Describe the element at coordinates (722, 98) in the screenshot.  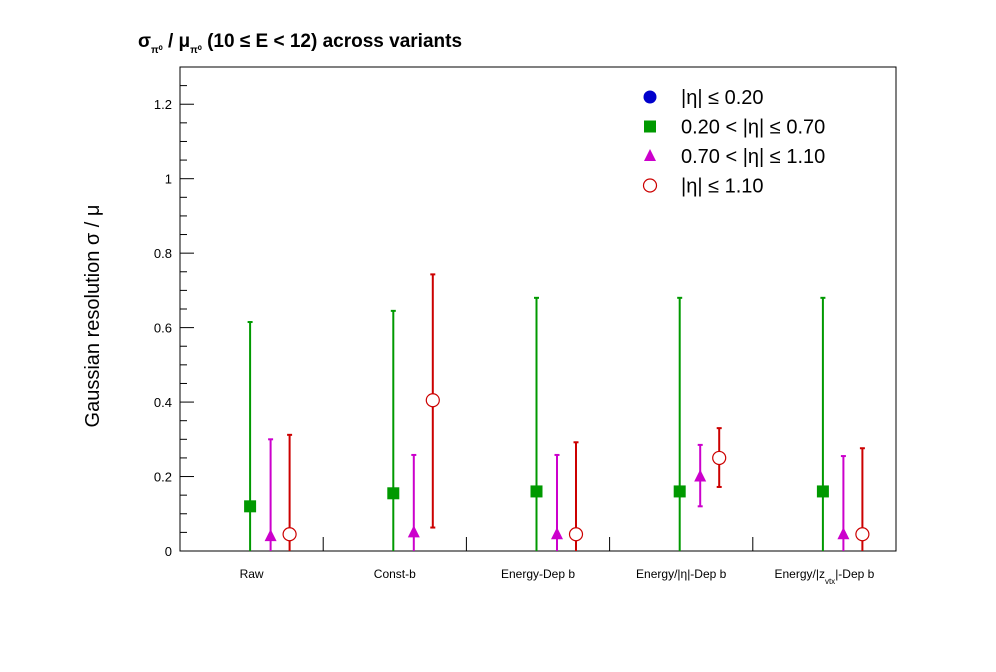
I see `legend-label: |η| ≤ 0.20` at that location.